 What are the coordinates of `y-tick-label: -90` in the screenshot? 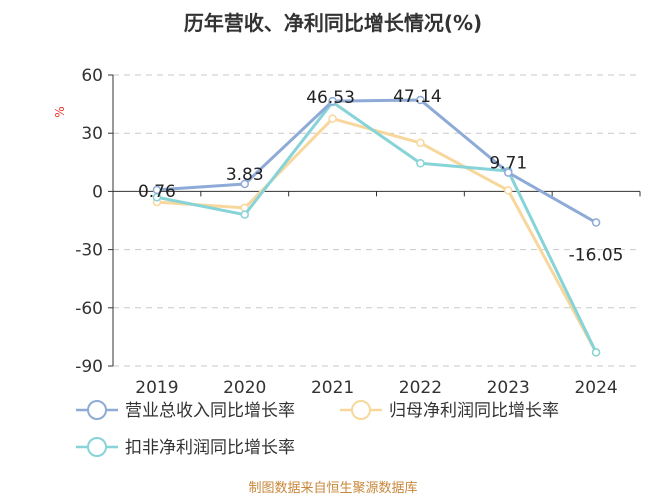 It's located at (89, 367).